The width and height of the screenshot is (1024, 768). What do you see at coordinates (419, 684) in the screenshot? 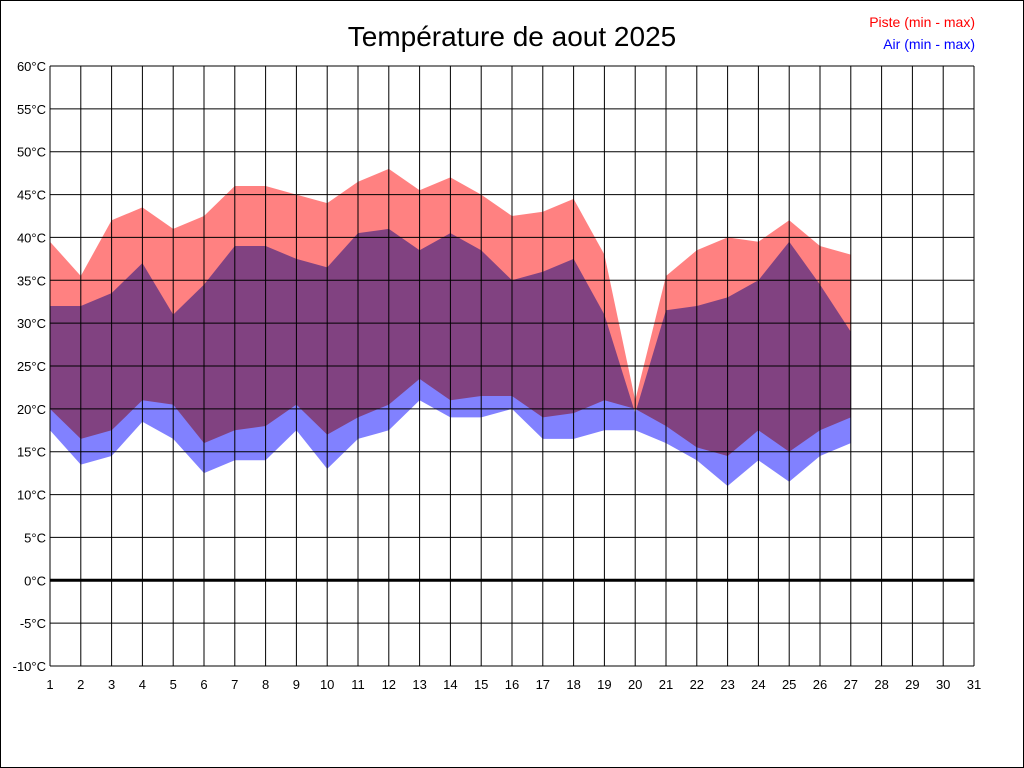
I see `x-tick-label: 13` at bounding box center [419, 684].